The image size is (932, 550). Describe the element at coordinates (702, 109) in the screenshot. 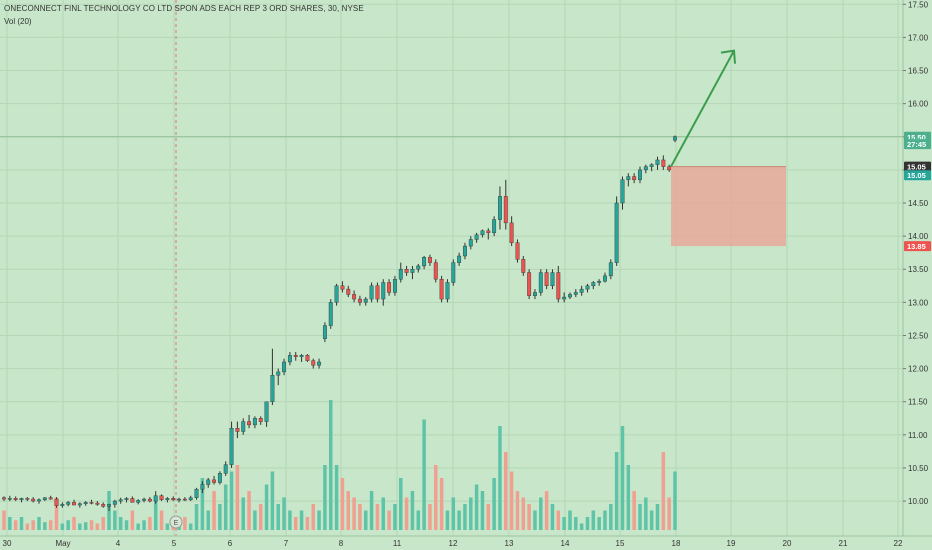

I see `trend-arrow-line` at that location.